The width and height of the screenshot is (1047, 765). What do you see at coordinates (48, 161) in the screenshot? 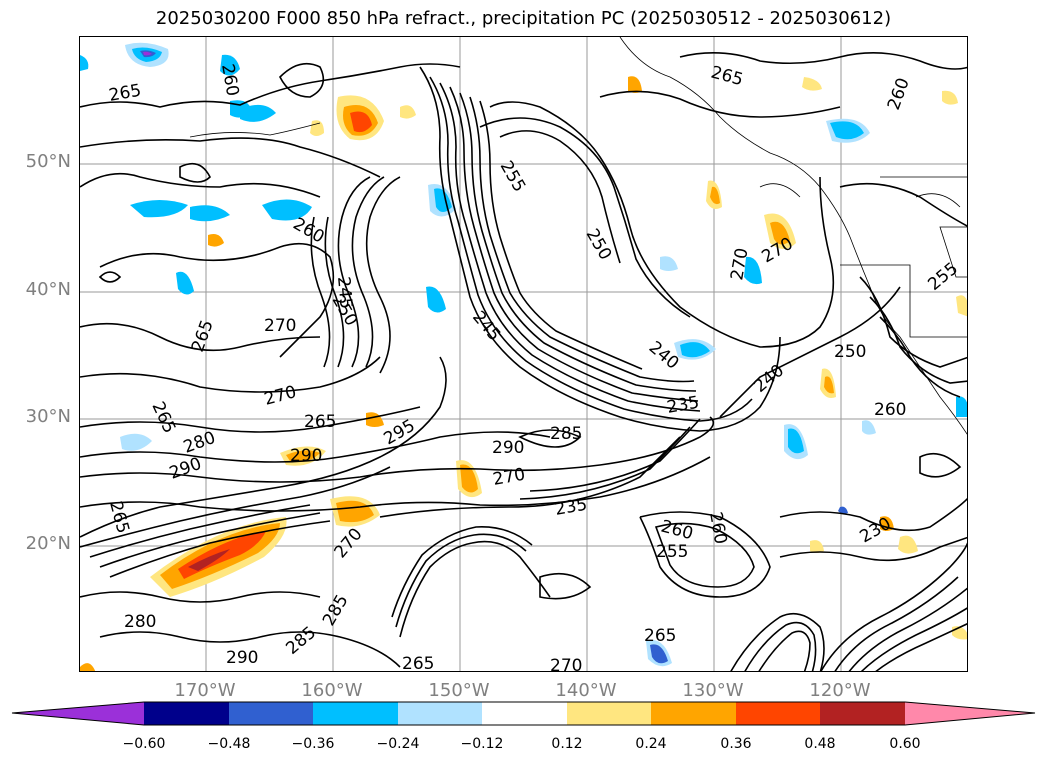
I see `lat-label: 50°N` at bounding box center [48, 161].